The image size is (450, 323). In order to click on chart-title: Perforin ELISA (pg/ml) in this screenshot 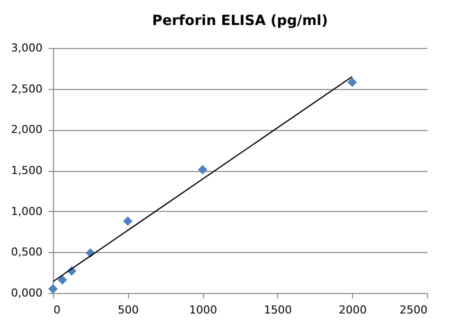, I will do `click(240, 21)`.